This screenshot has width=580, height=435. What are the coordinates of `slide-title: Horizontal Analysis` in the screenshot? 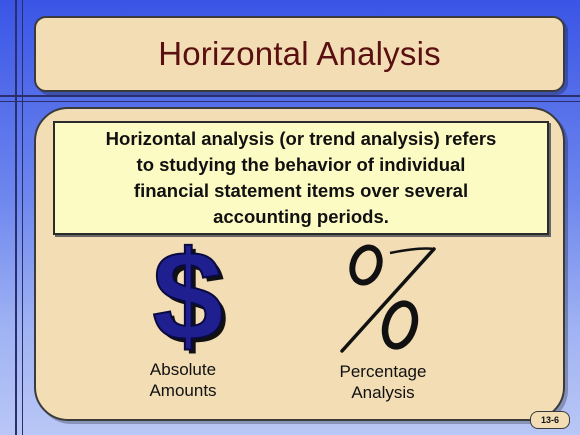 It's located at (299, 53).